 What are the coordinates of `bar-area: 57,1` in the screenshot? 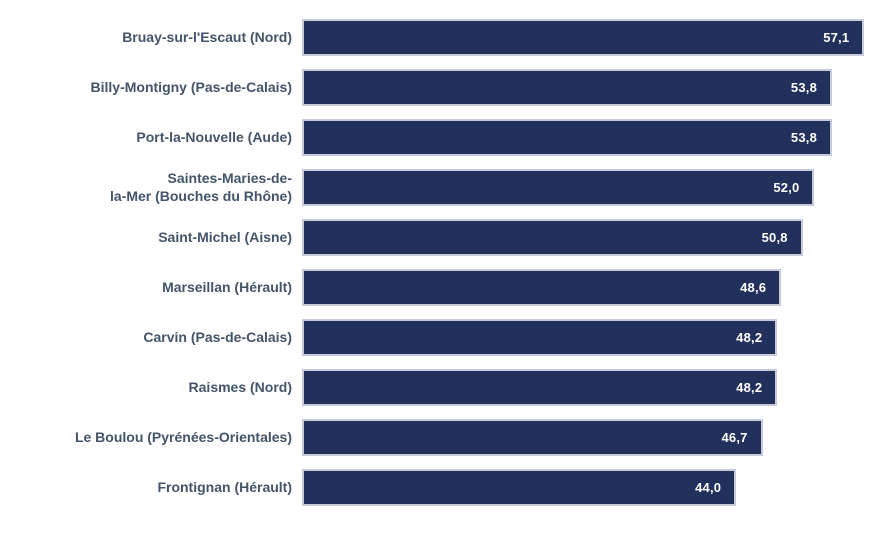 It's located at (588, 37).